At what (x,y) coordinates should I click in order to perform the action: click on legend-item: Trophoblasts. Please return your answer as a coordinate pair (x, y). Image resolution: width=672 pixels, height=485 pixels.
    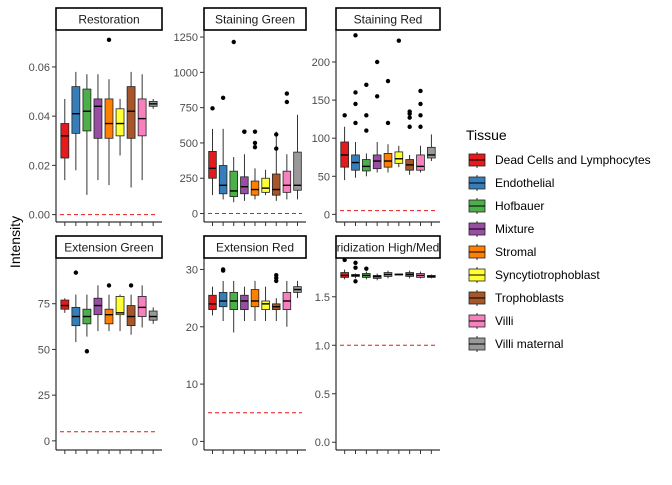
    Looking at the image, I should click on (516, 298).